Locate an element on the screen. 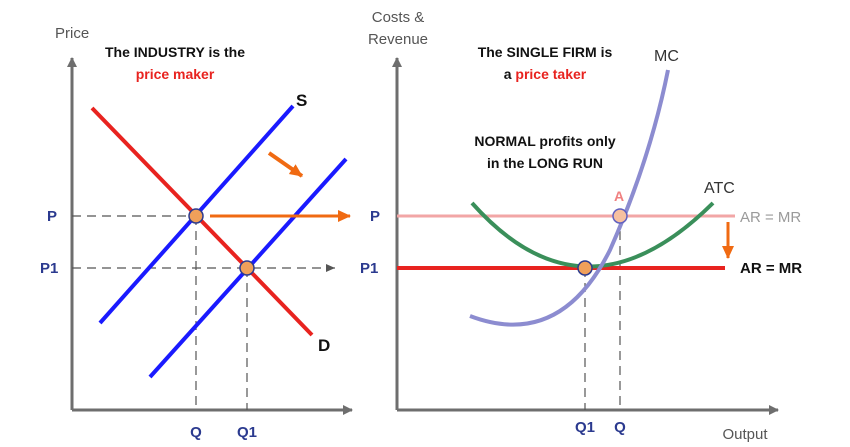 This screenshot has height=447, width=850. industry-tick-p: P is located at coordinates (52, 216).